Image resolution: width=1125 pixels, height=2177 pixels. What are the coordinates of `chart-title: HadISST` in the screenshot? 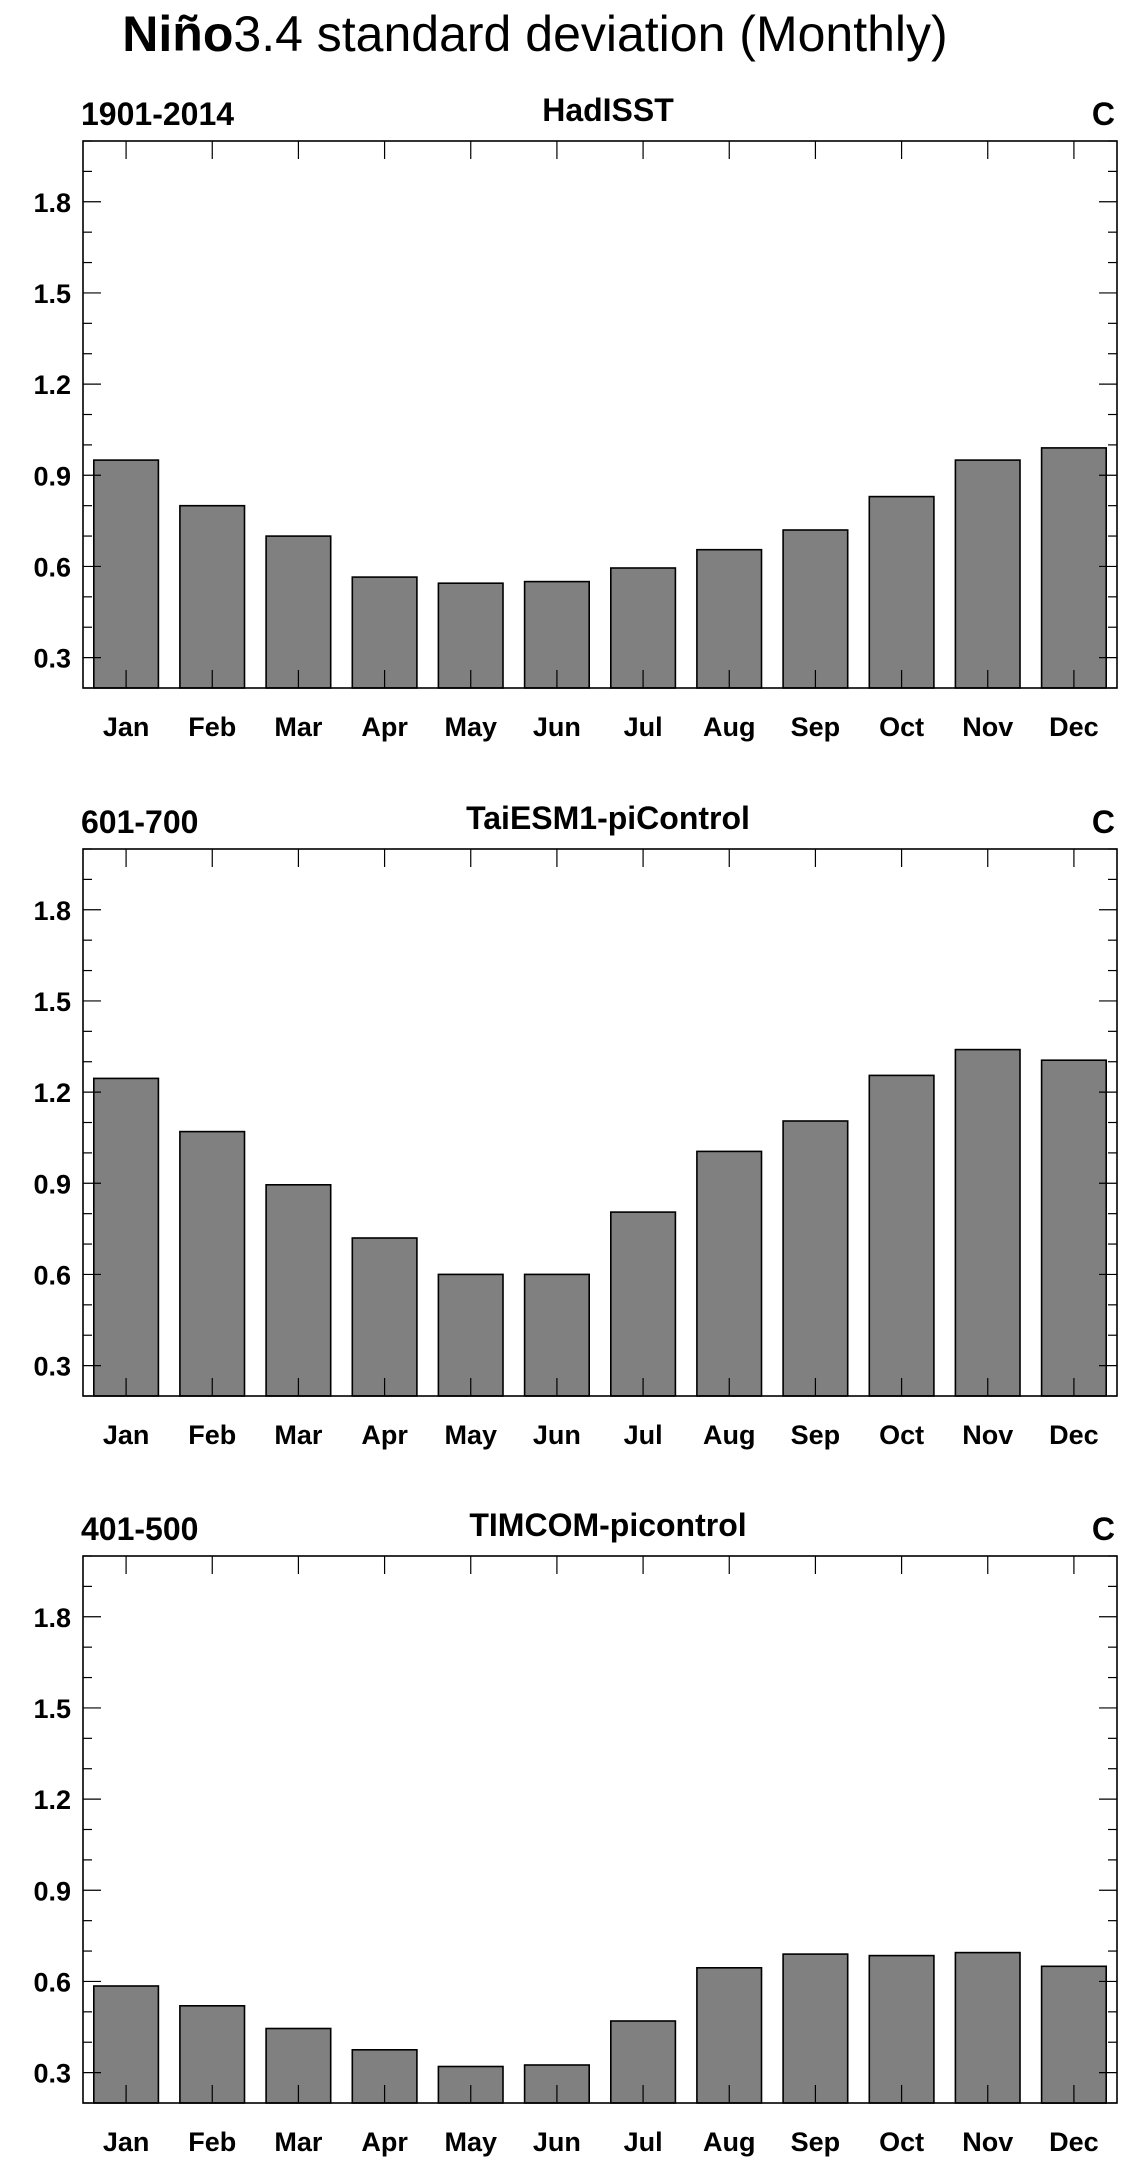 It's located at (608, 110).